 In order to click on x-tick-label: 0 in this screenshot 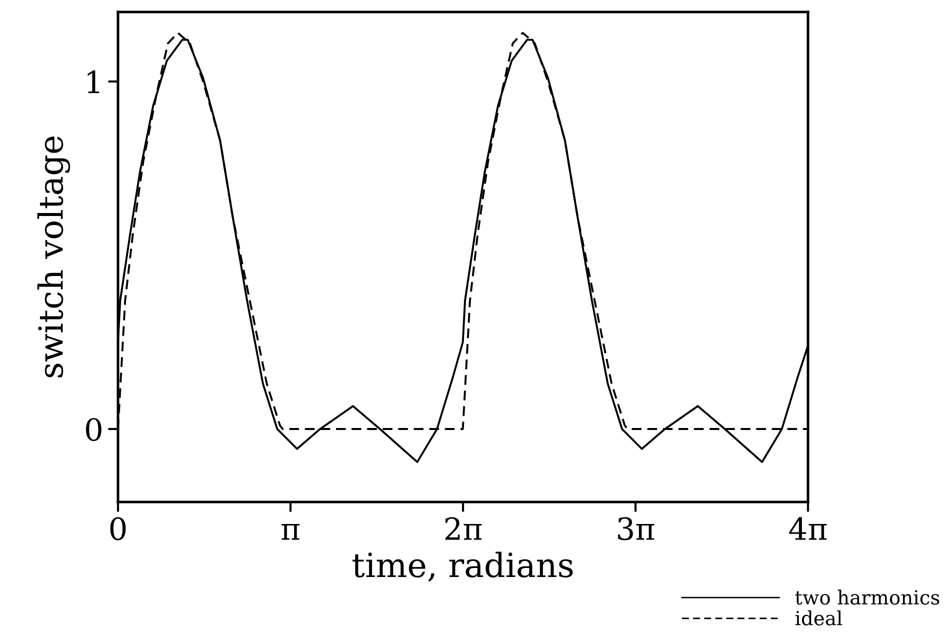, I will do `click(118, 528)`.